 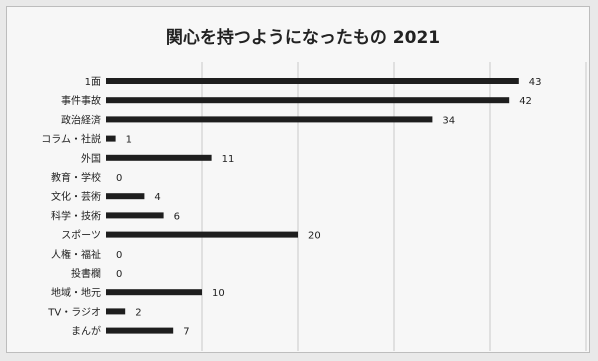 I want to click on value-label: 20, so click(x=314, y=236).